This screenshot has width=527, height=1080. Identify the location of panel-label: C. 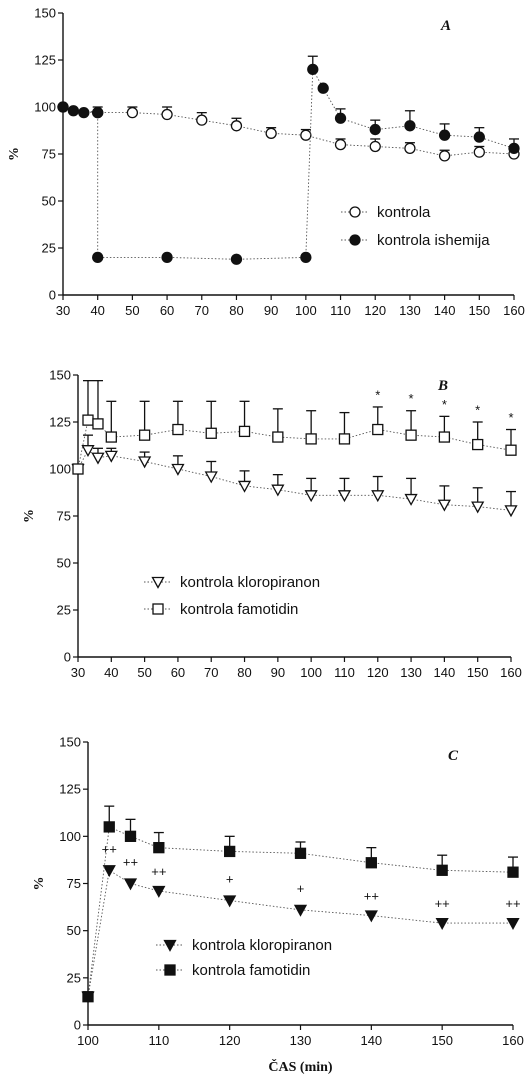
(453, 756).